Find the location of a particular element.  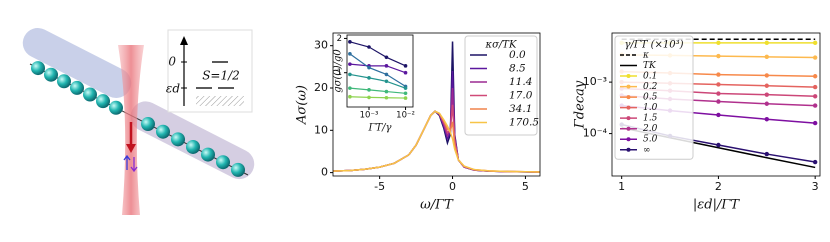

legend-label: 0.1 is located at coordinates (650, 77).